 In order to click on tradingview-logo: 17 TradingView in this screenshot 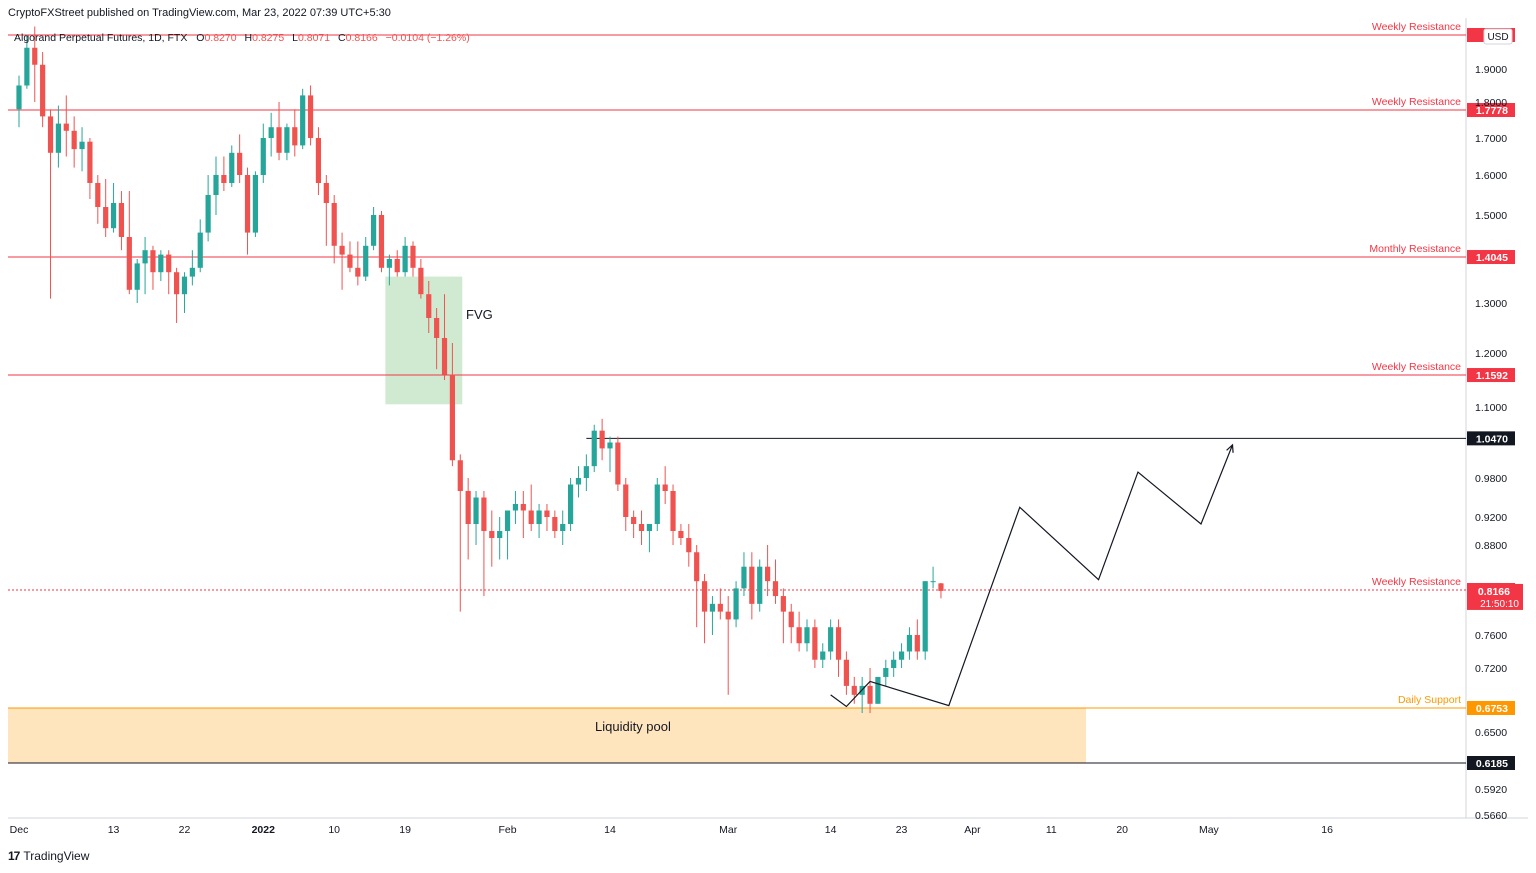, I will do `click(48, 856)`.